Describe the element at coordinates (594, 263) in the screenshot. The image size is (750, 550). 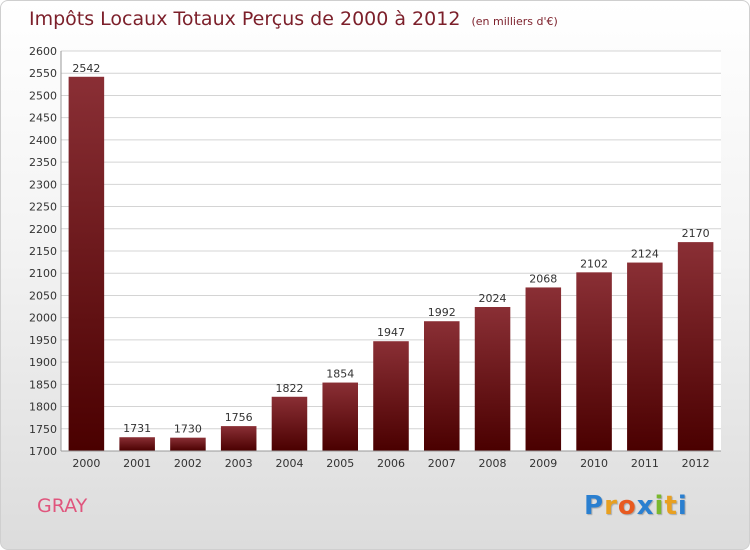
I see `data-label-2010: 2102` at that location.